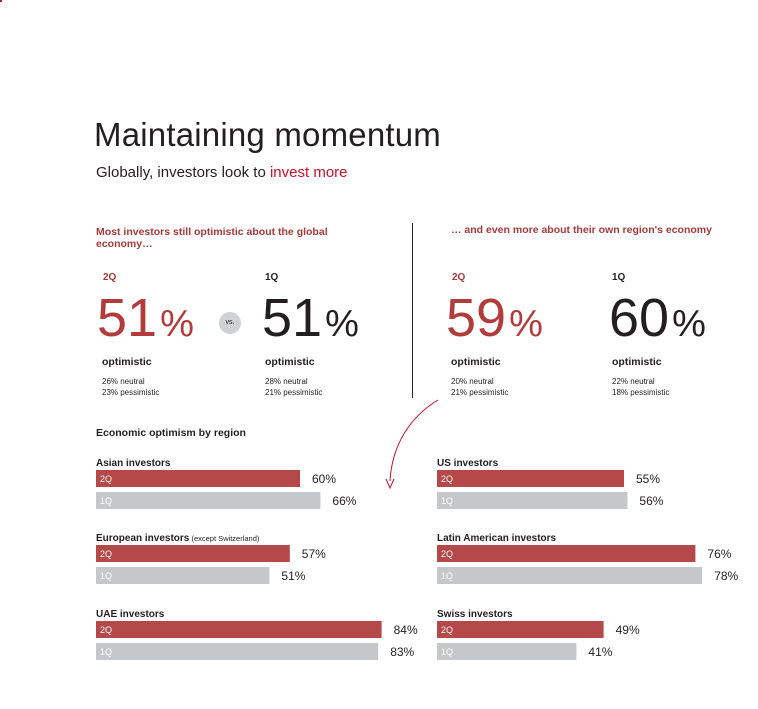 The image size is (758, 709). What do you see at coordinates (130, 614) in the screenshot?
I see `uae-investors-label: UAE investors` at bounding box center [130, 614].